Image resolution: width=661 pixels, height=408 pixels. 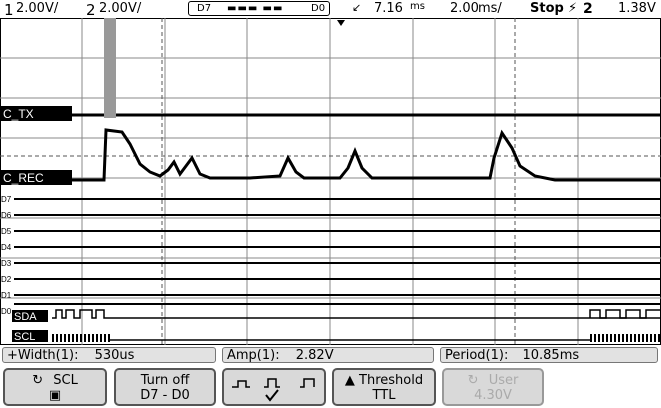 I want to click on measurement-amp-value: 2.82V, so click(x=314, y=355).